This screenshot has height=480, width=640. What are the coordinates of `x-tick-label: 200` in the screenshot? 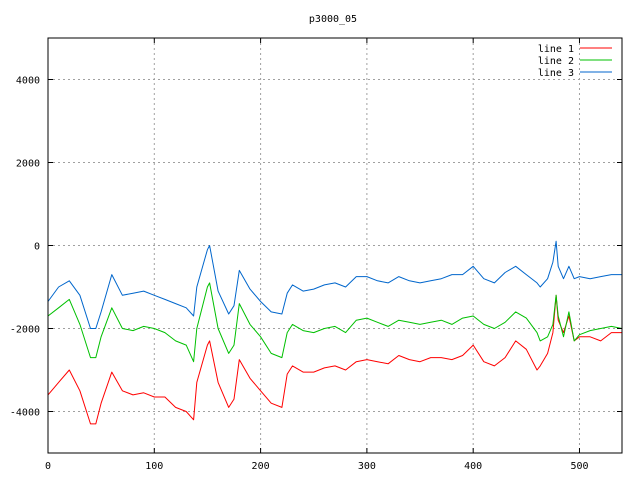 It's located at (261, 466).